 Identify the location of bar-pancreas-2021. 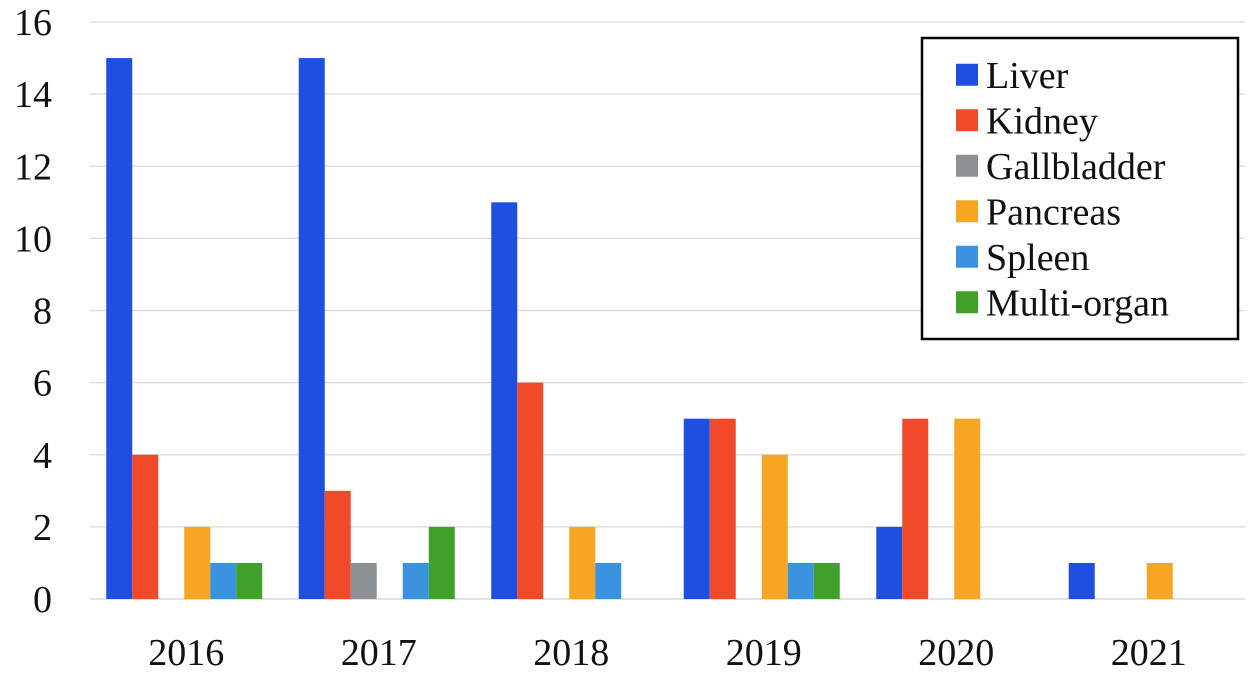
(1159, 580).